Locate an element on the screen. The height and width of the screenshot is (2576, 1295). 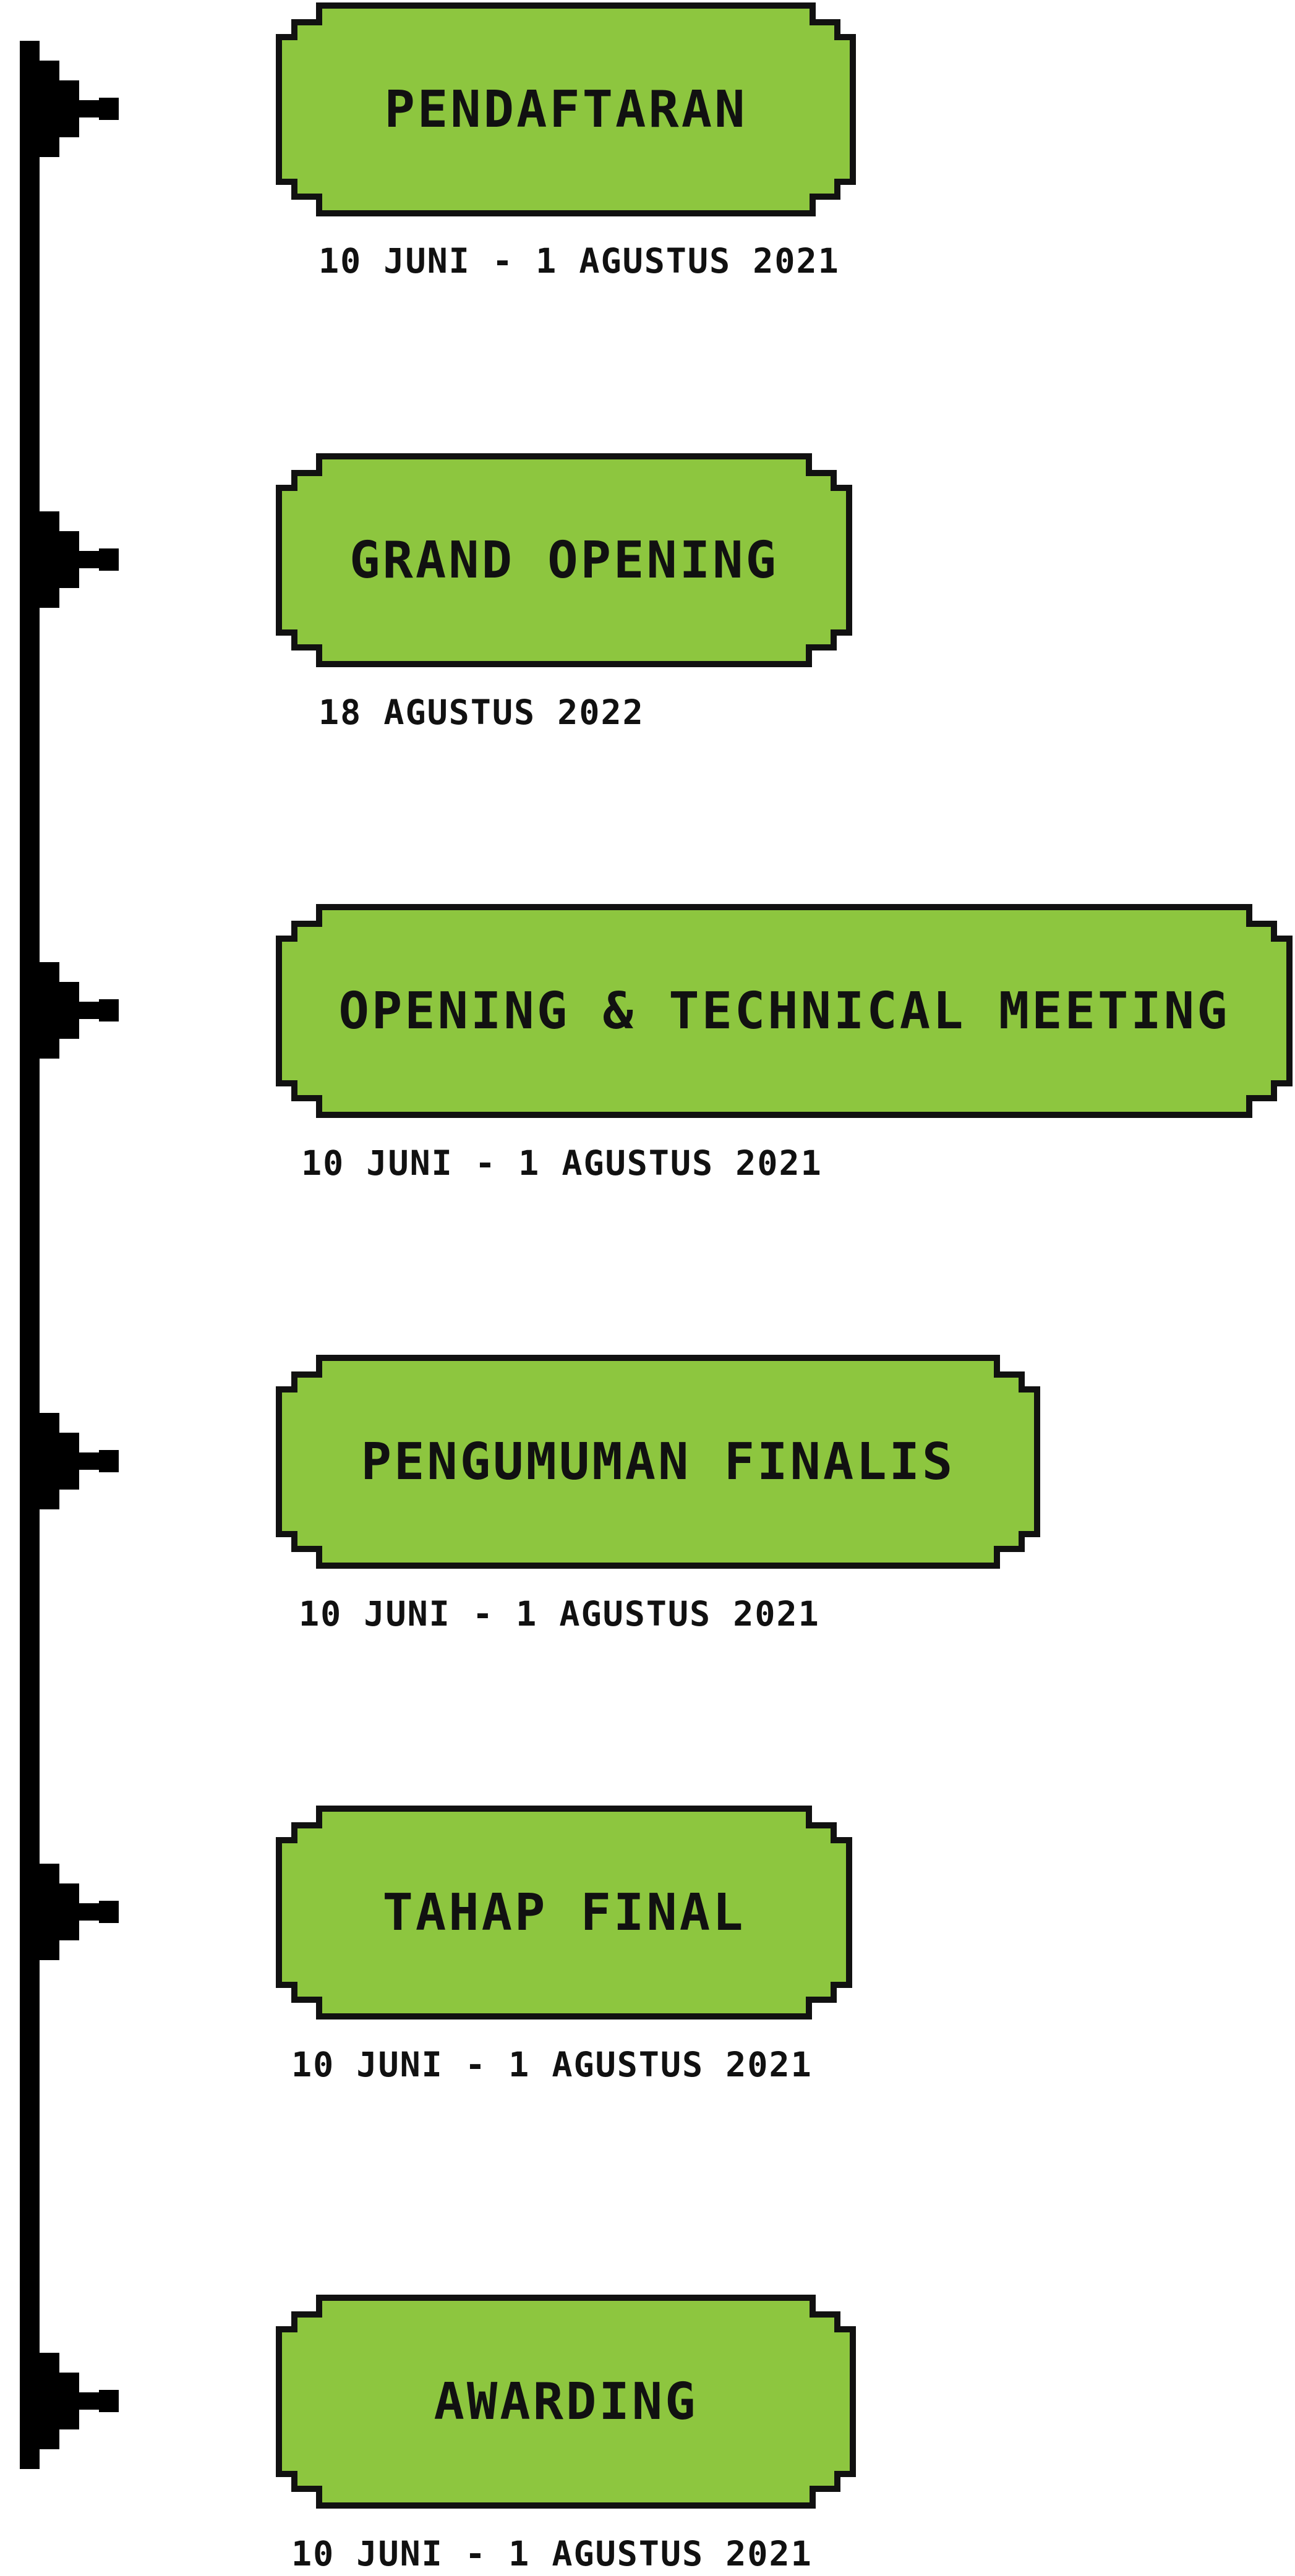
event-title-badge: AWARDING is located at coordinates (566, 2402).